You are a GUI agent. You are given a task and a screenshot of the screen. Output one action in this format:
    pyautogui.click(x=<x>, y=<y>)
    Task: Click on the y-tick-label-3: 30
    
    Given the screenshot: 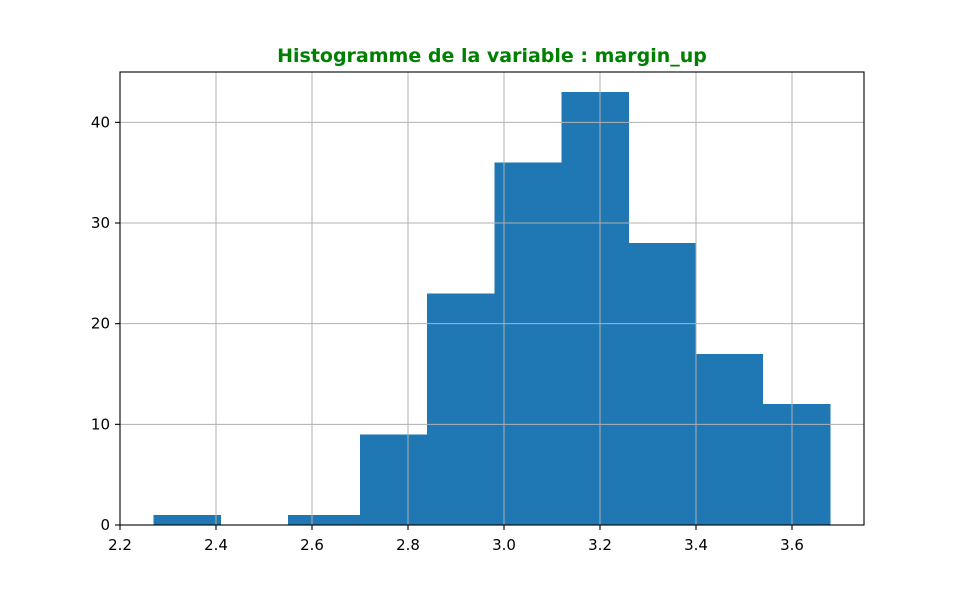 What is the action you would take?
    pyautogui.click(x=100, y=223)
    